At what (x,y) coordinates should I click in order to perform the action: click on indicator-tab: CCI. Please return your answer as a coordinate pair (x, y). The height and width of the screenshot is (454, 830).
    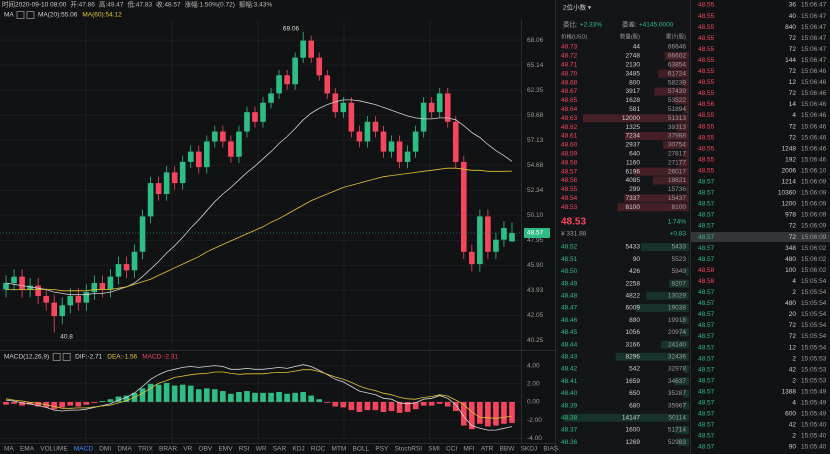
    Looking at the image, I should click on (451, 449).